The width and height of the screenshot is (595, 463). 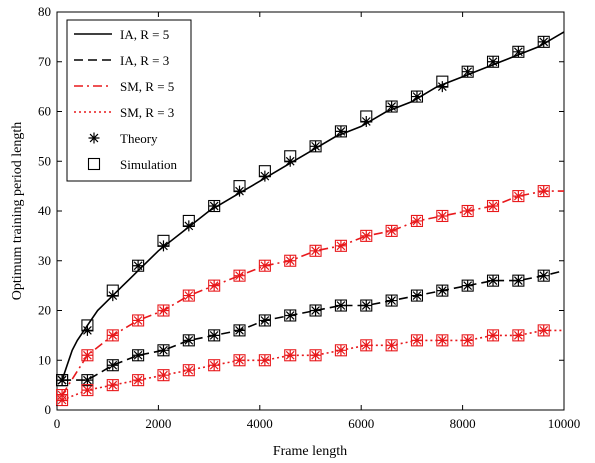 I want to click on legend-label: Theory, so click(x=139, y=138).